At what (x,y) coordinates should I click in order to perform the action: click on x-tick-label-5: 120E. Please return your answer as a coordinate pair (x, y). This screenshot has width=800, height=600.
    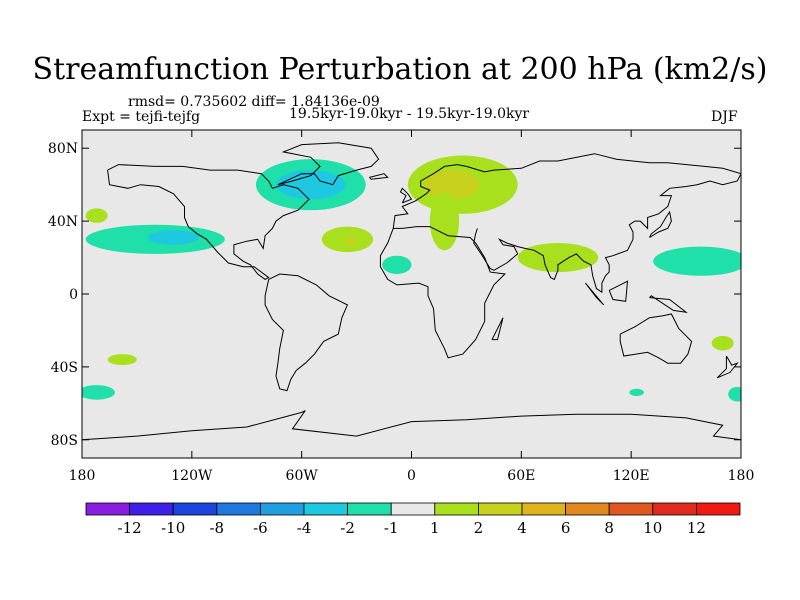
    Looking at the image, I should click on (631, 476).